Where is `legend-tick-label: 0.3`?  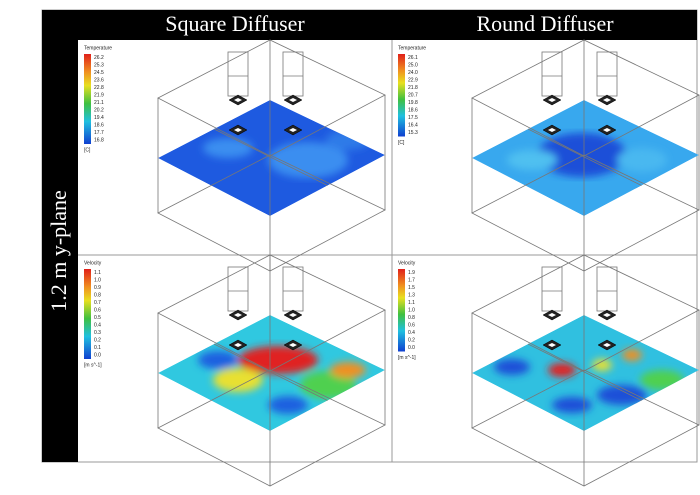 legend-tick-label: 0.3 is located at coordinates (97, 333).